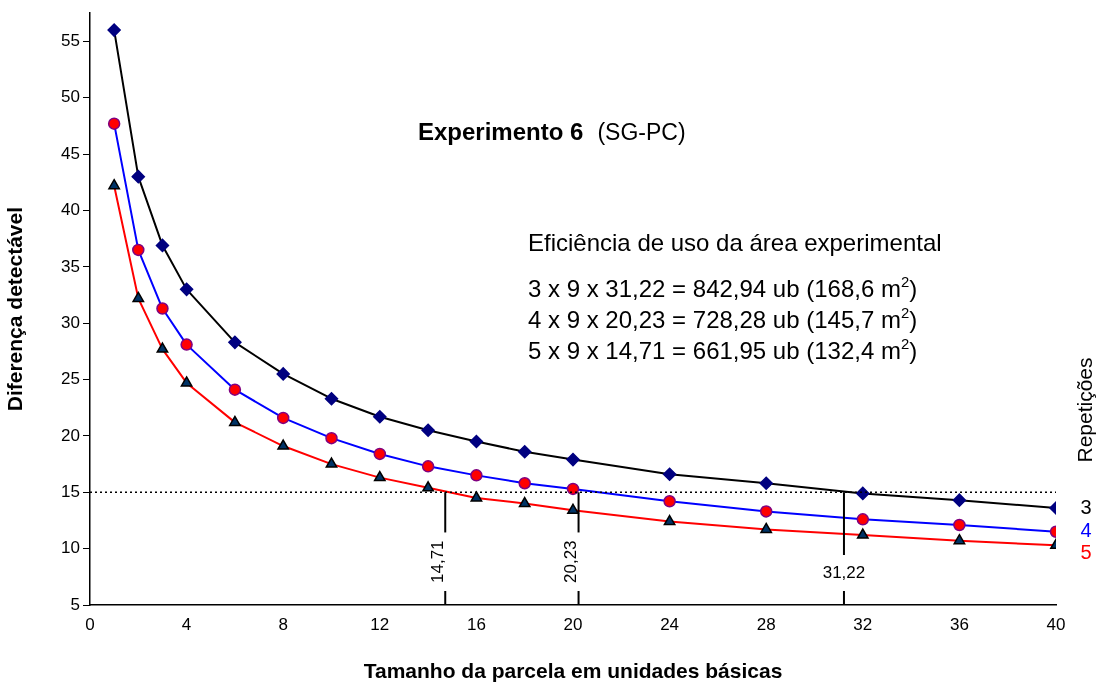 This screenshot has width=1102, height=689. I want to click on x-tick-label: 28, so click(766, 624).